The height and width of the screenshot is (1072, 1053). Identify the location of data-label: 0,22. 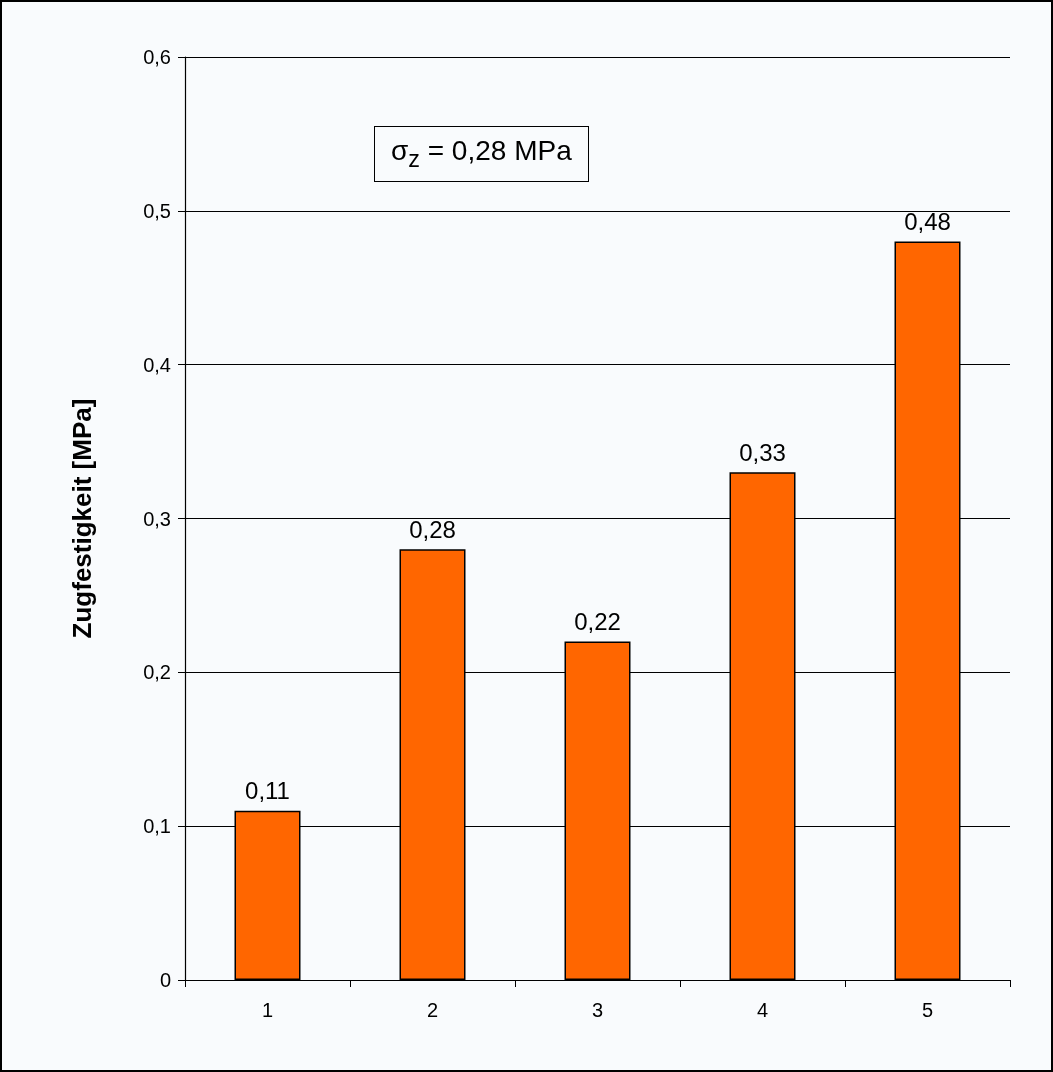
(597, 622).